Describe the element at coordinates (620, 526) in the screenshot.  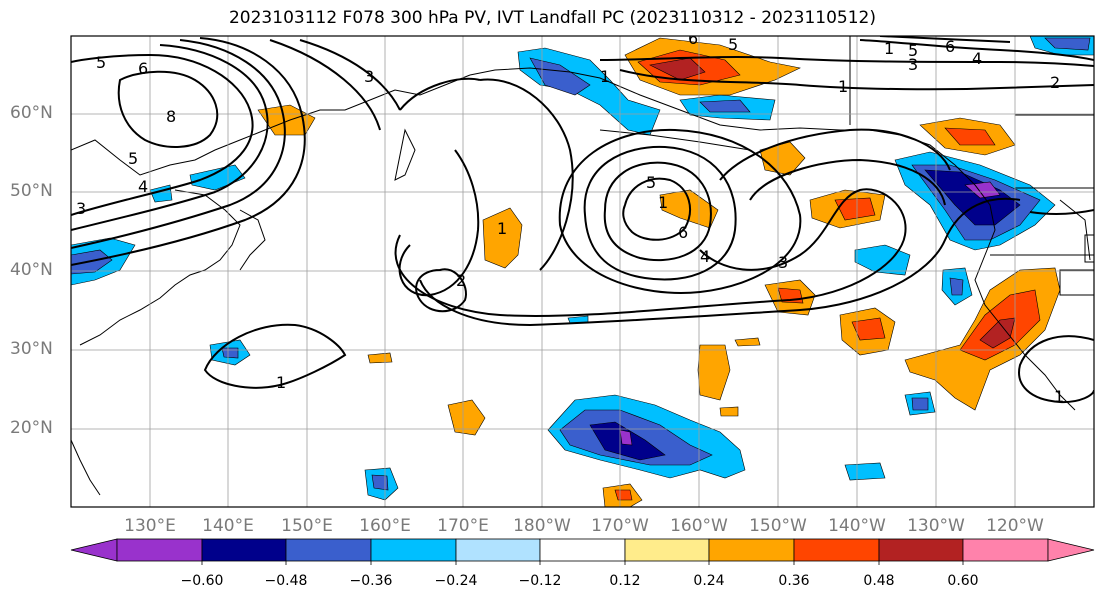
I see `lon-label: 170°W` at that location.